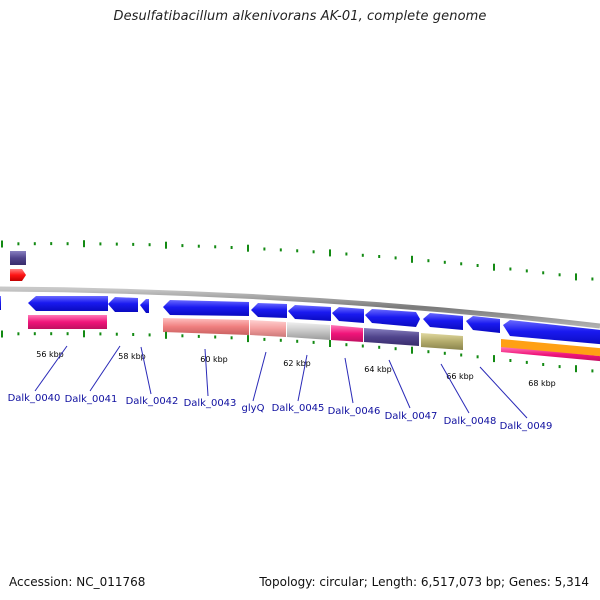 The image size is (600, 600). I want to click on gene-label: Dalk_0046, so click(354, 411).